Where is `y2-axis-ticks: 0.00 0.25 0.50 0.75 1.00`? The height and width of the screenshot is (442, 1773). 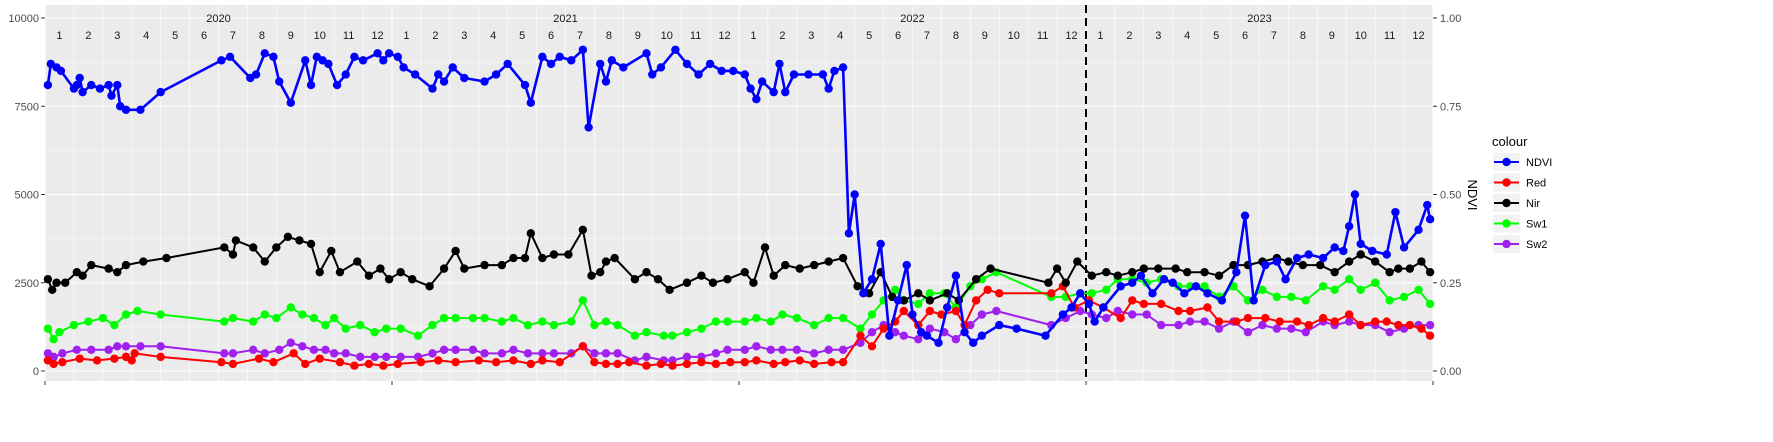 y2-axis-ticks: 0.00 0.25 0.50 0.75 1.00 is located at coordinates (1447, 195).